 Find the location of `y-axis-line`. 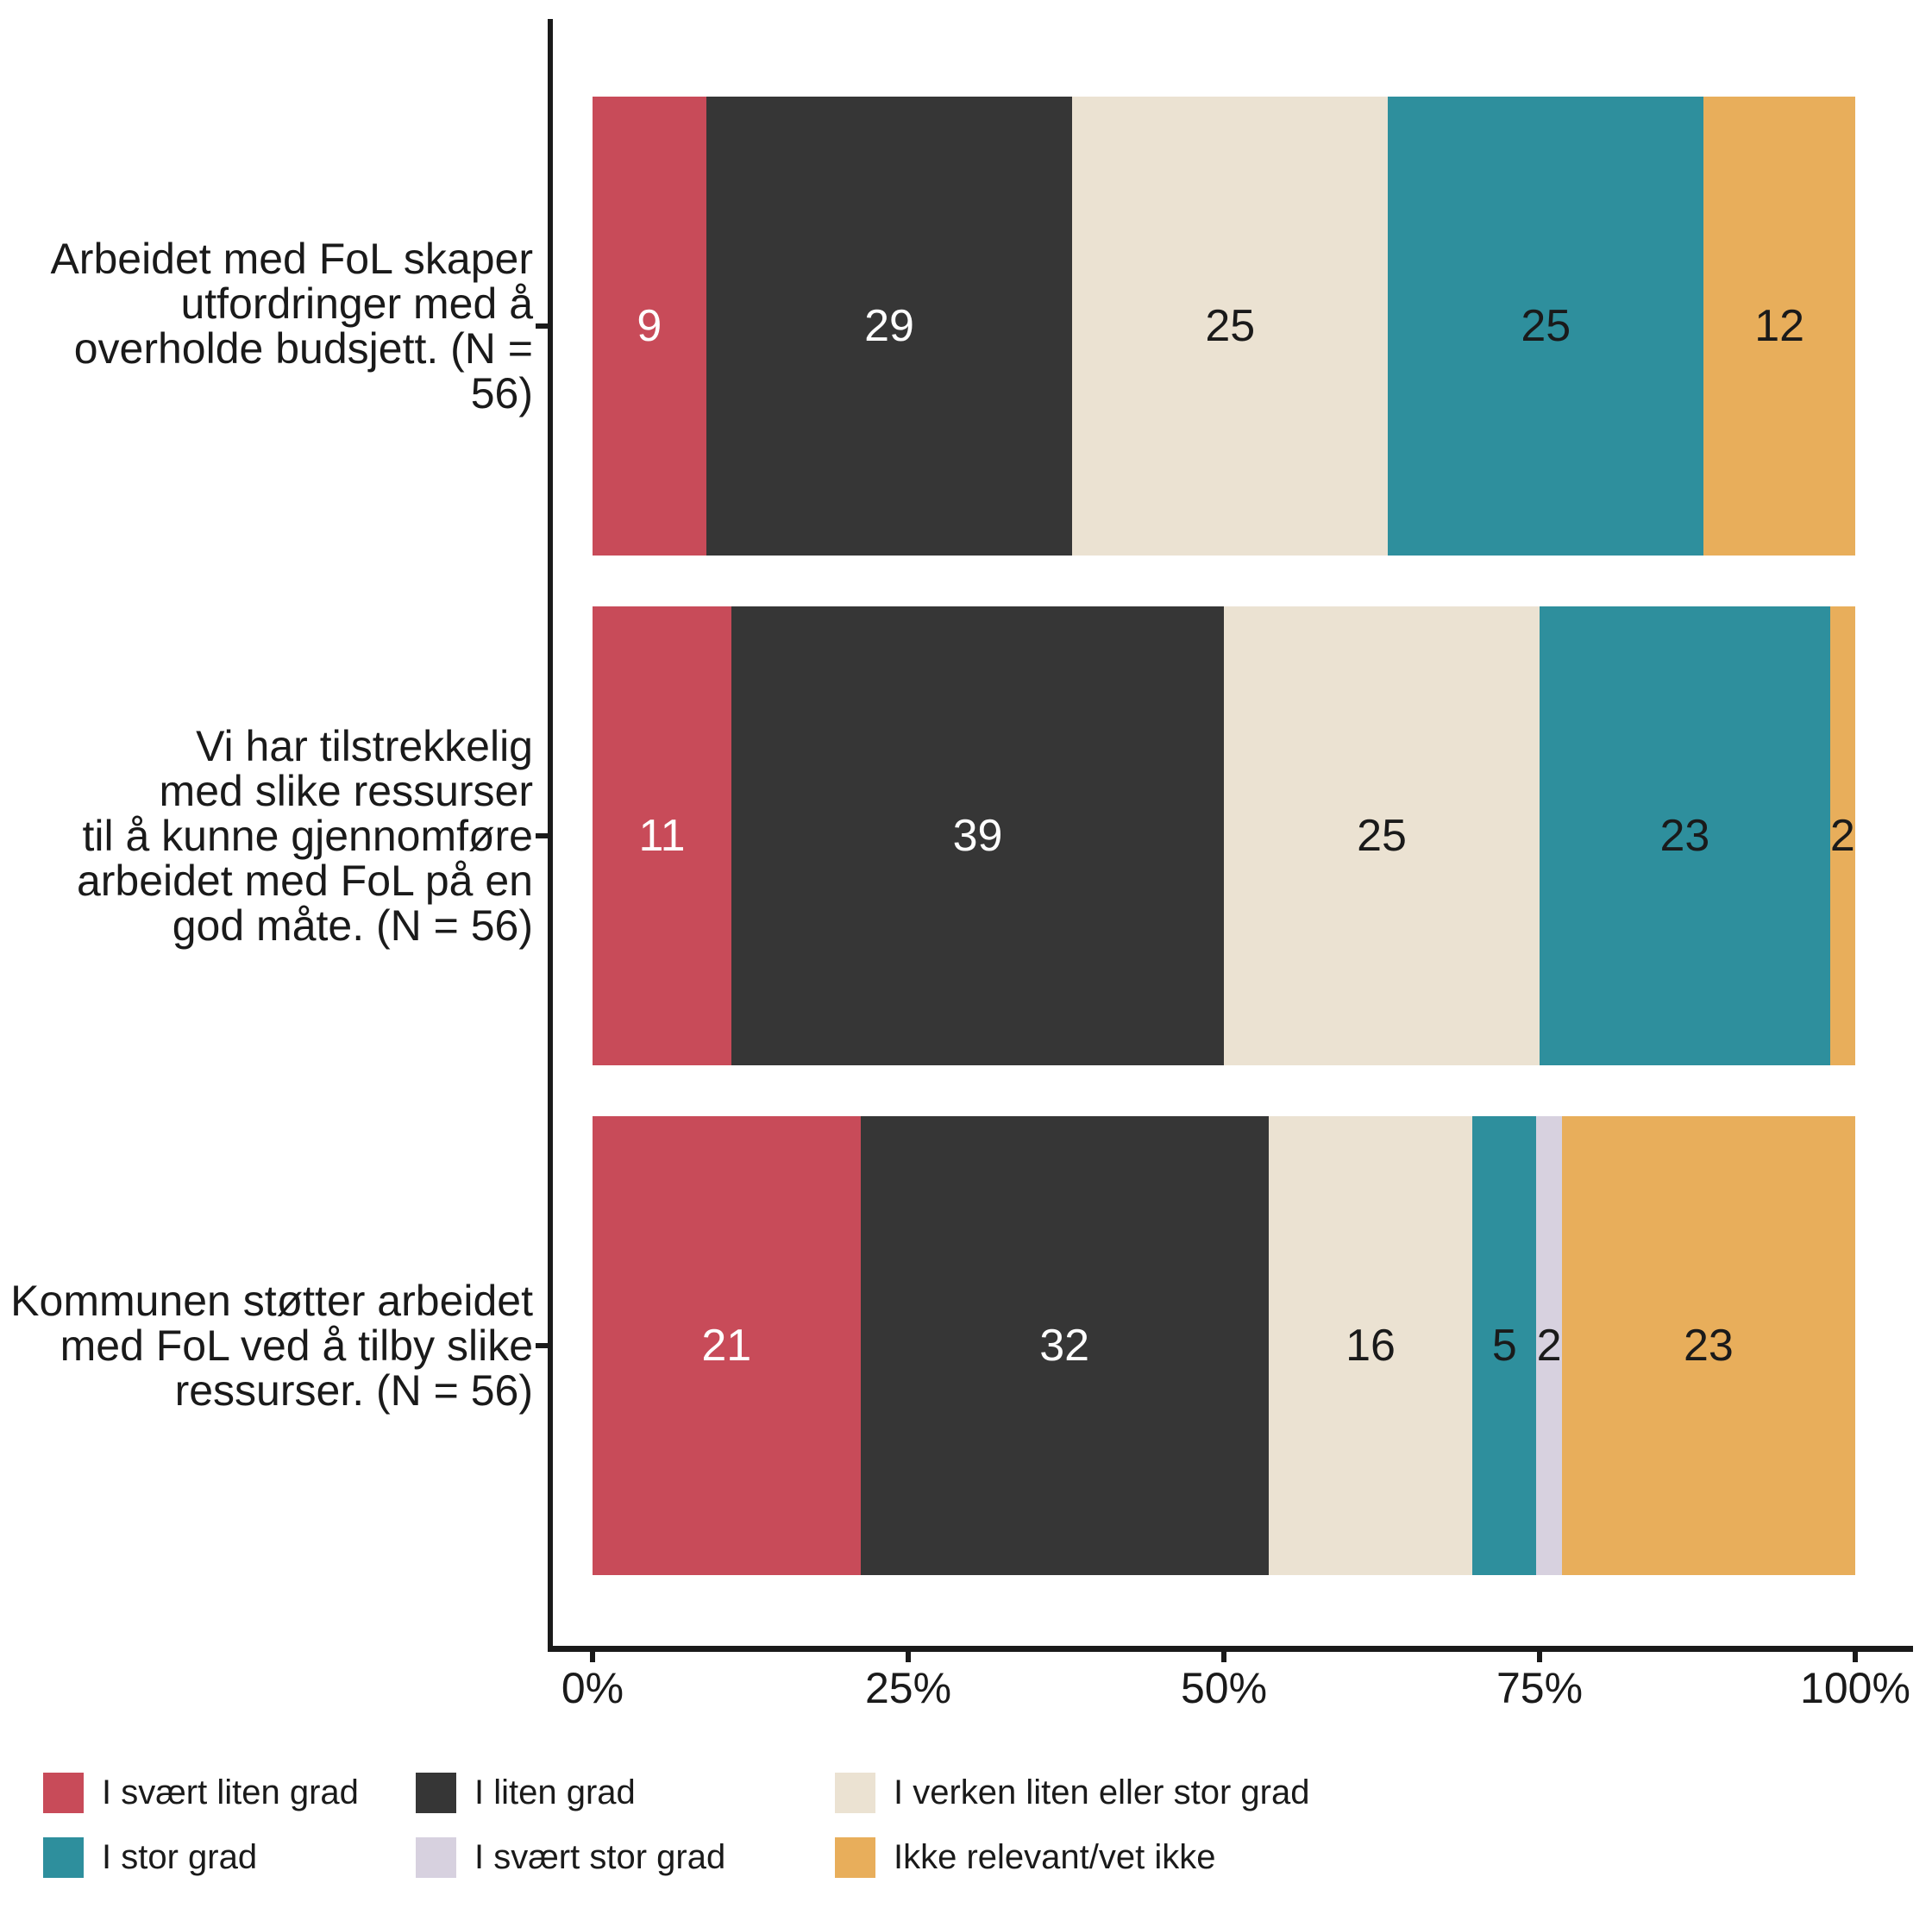

y-axis-line is located at coordinates (550, 835).